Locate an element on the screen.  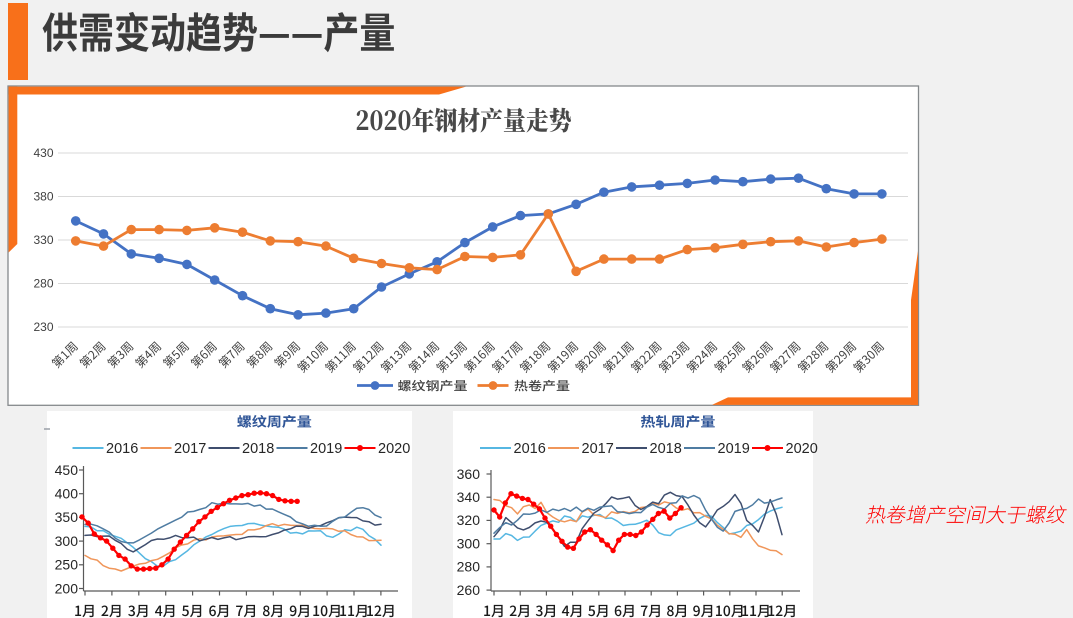
svg-text: 330 is located at coordinates (43, 240).